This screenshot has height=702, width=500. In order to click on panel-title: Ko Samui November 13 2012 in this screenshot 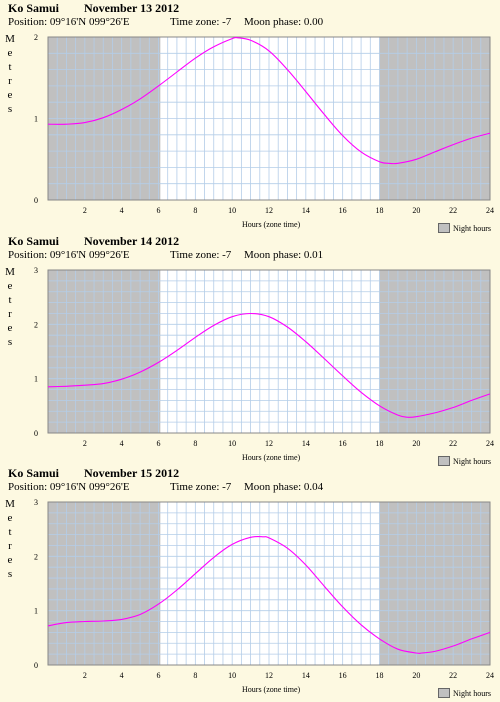, I will do `click(93, 8)`.